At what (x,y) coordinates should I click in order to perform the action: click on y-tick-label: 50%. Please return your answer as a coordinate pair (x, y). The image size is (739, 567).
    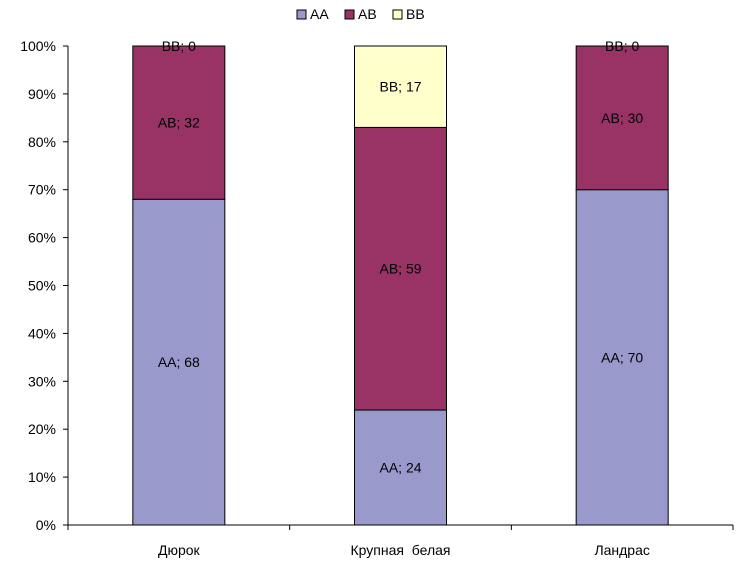
    Looking at the image, I should click on (42, 286).